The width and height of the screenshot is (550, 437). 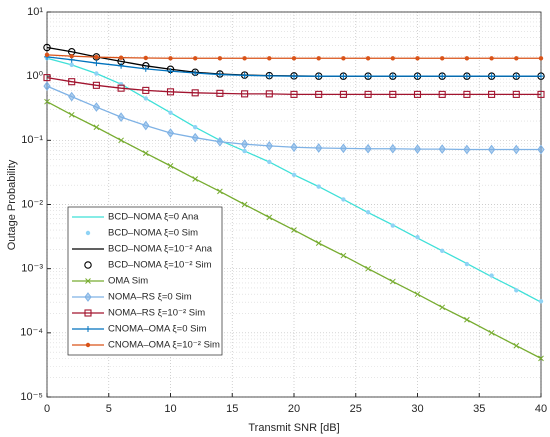 I want to click on legend-label: BCD–NOMA ξ=10⁻² Sim, so click(x=160, y=265).